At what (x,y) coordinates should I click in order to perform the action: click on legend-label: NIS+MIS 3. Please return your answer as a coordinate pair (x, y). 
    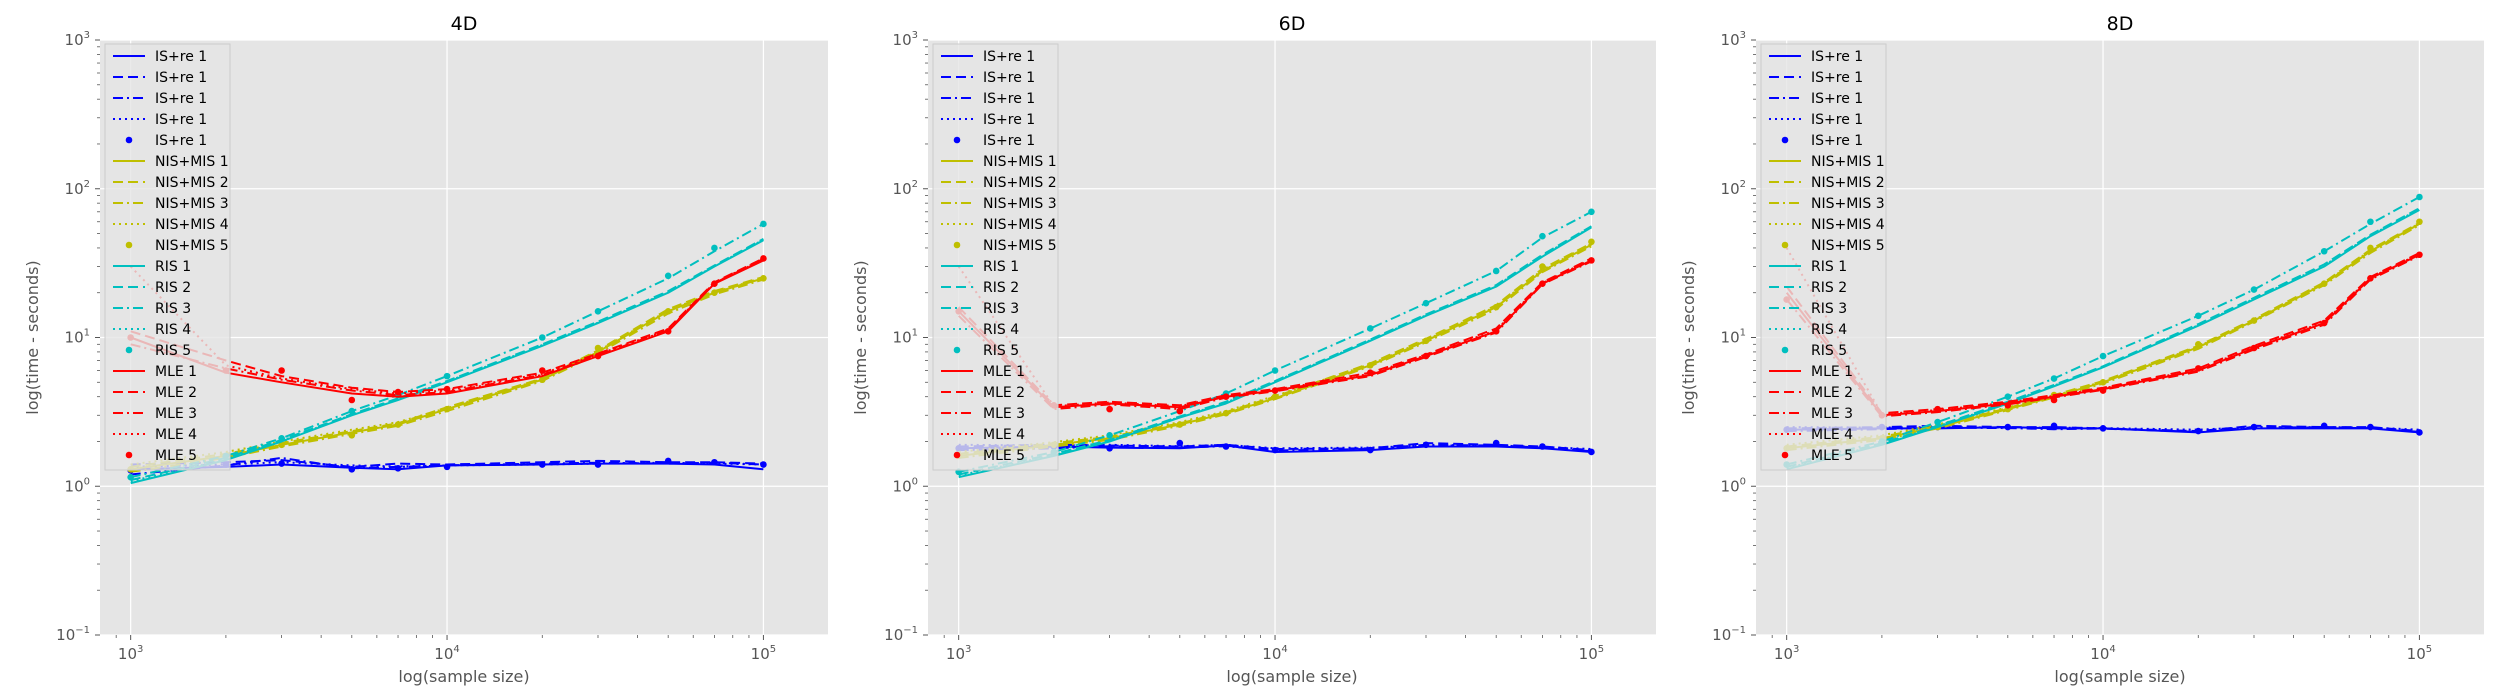
    Looking at the image, I should click on (1020, 204).